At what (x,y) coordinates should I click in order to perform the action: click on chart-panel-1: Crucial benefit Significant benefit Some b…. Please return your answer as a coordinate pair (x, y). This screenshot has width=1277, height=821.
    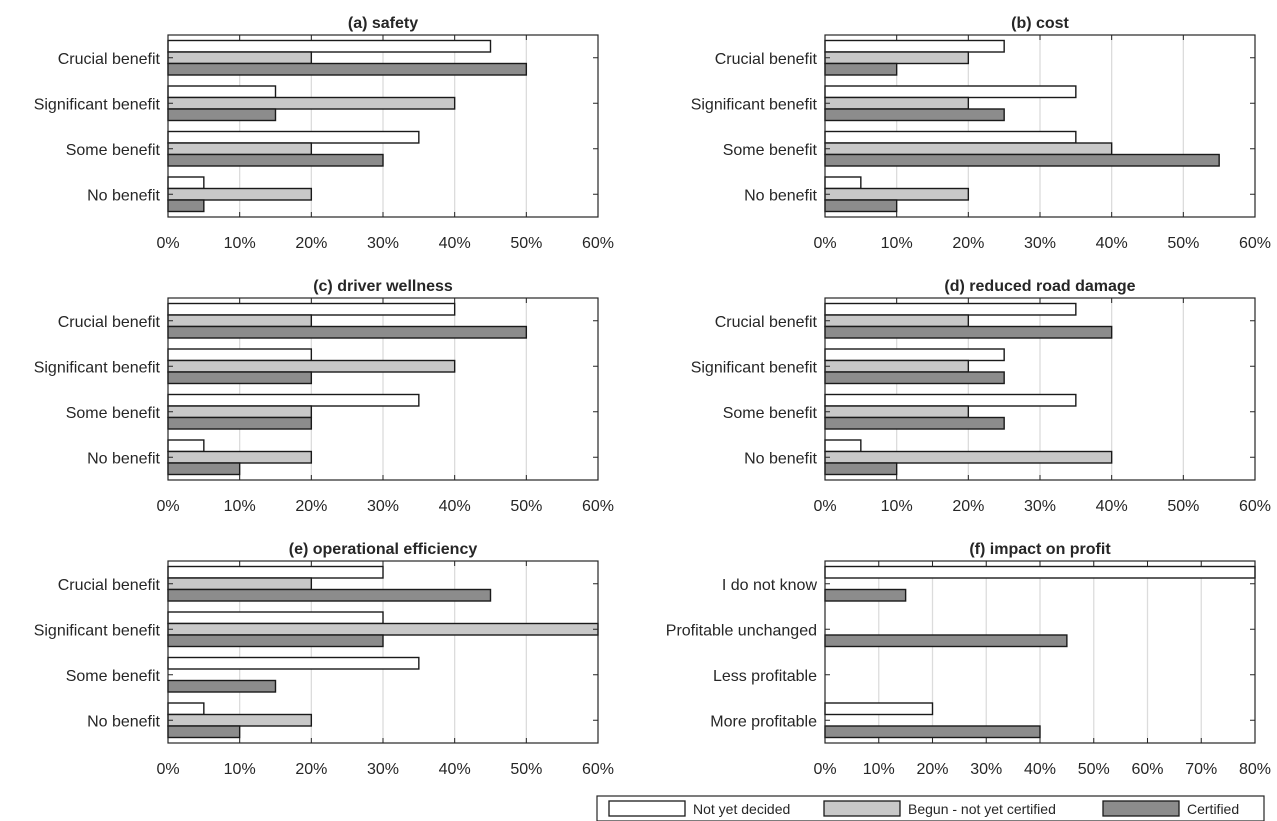
    Looking at the image, I should click on (324, 133).